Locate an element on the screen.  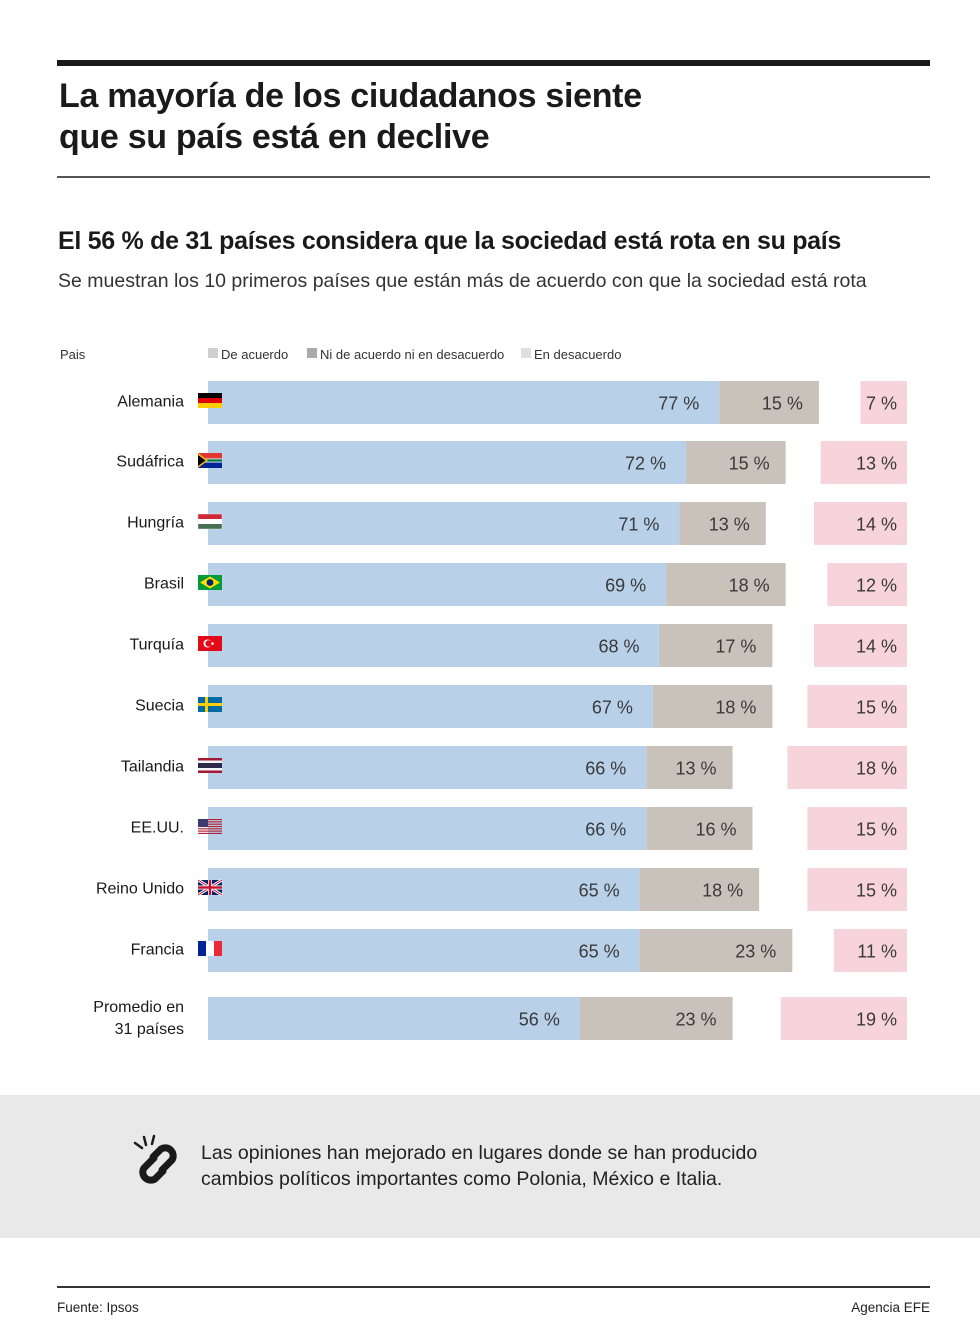
usa-flag-icon is located at coordinates (210, 826).